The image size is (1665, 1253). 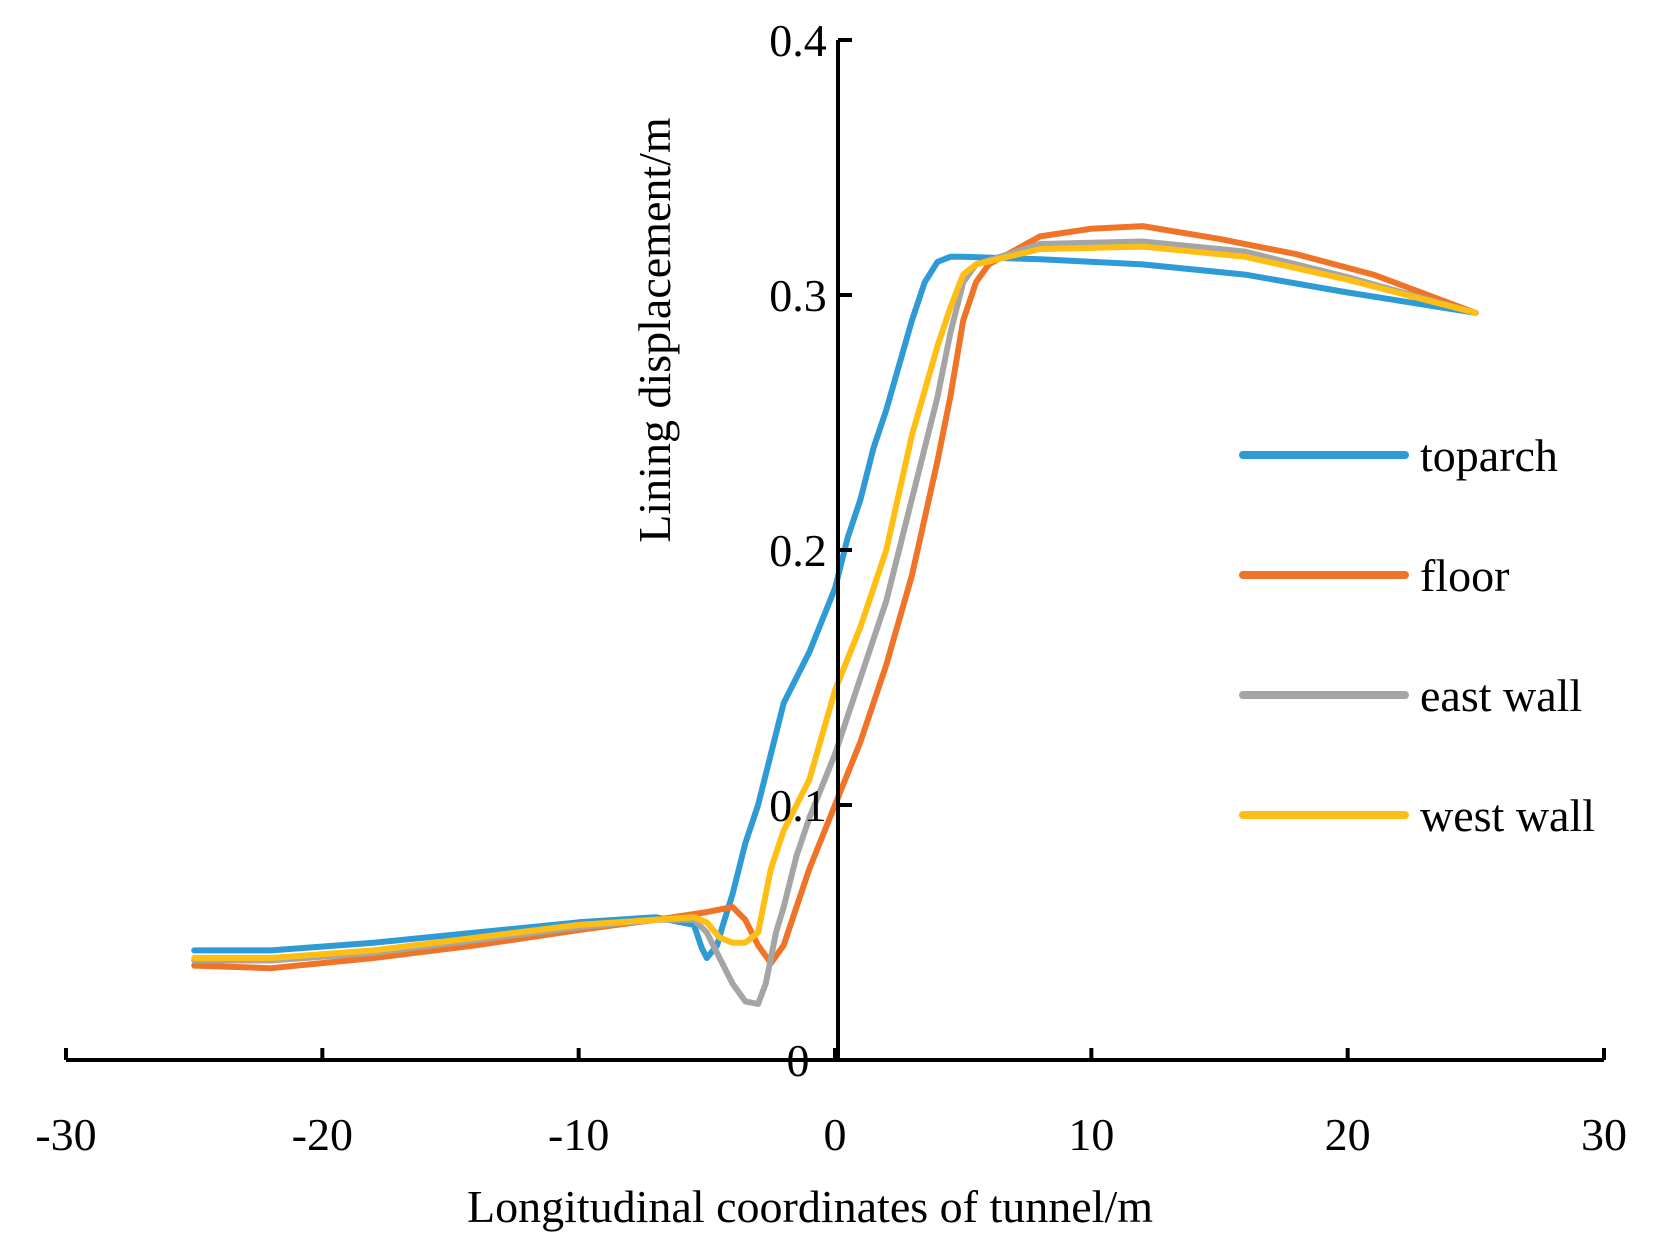 What do you see at coordinates (798, 1060) in the screenshot?
I see `y-tick-label: 0` at bounding box center [798, 1060].